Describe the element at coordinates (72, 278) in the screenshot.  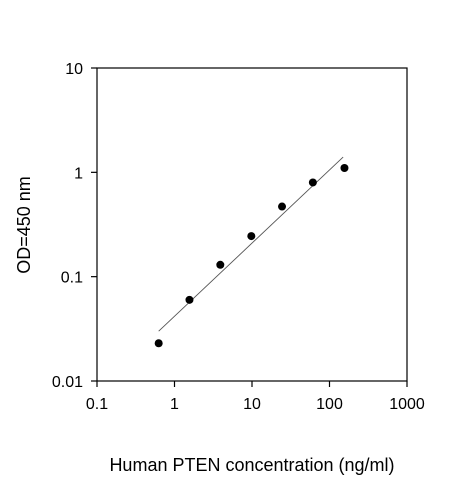
I see `y-tick-label: 0.1` at that location.